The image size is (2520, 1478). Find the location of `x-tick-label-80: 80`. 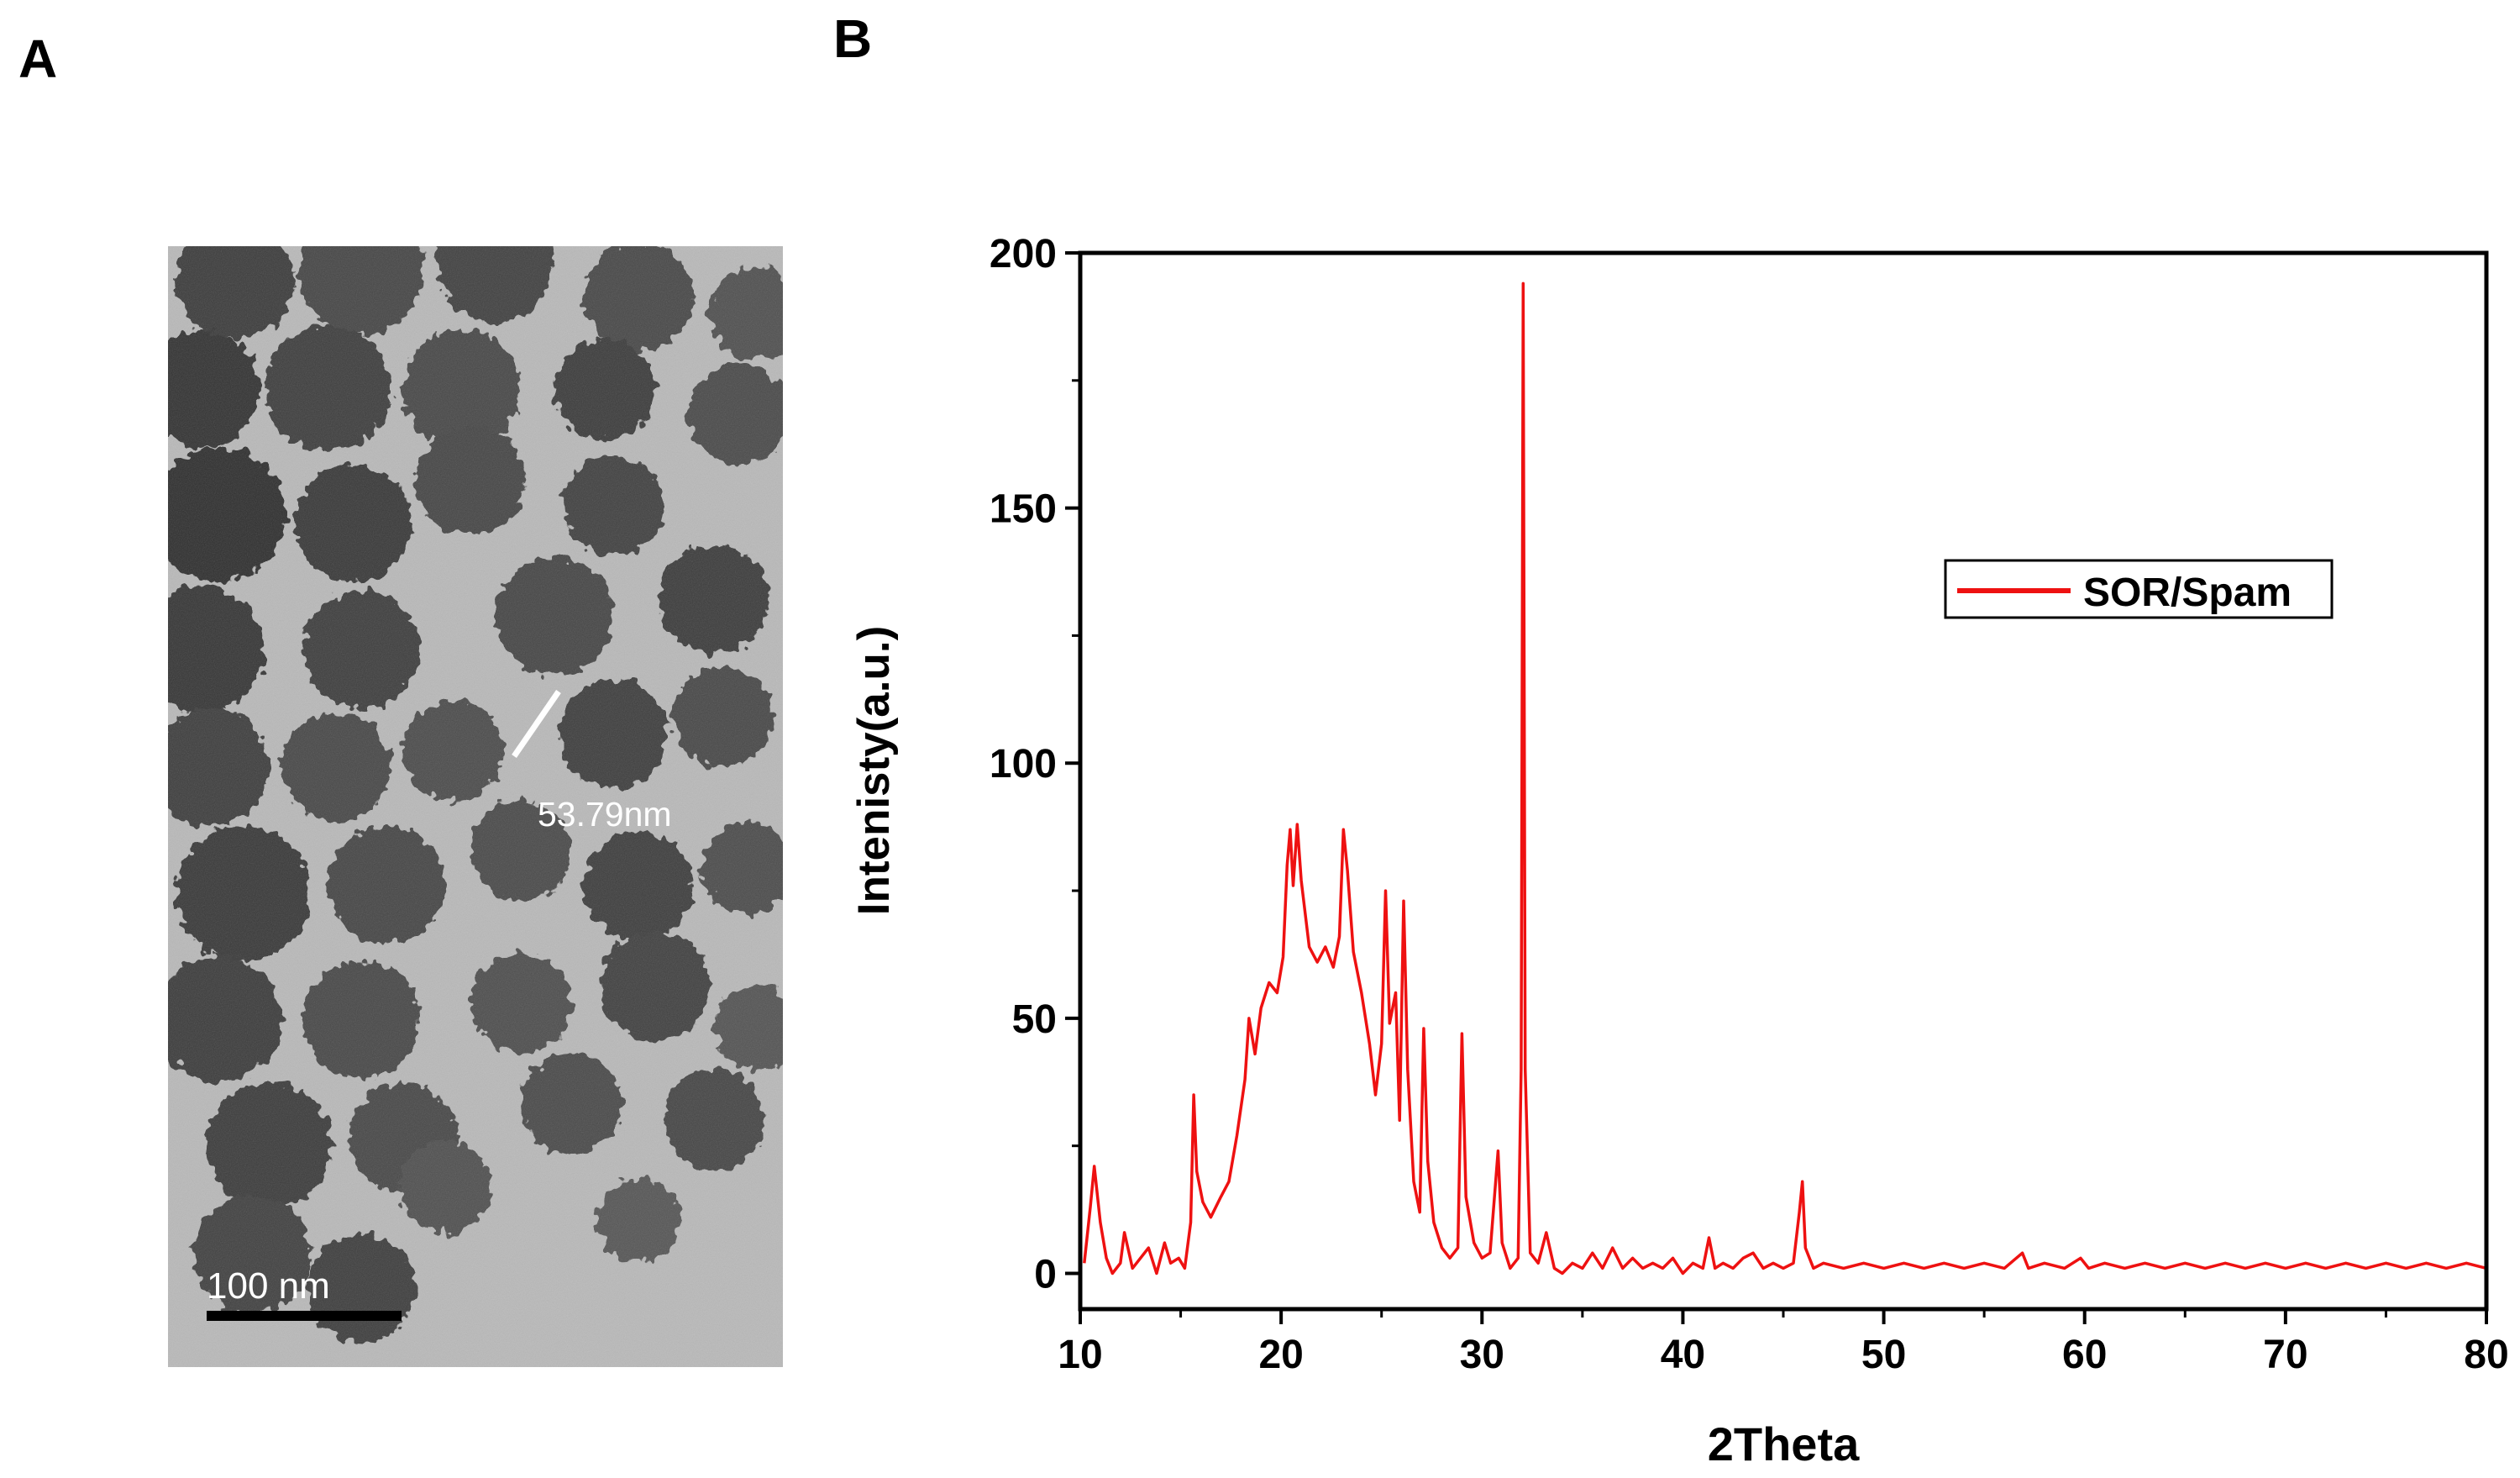

x-tick-label-80: 80 is located at coordinates (2486, 1355).